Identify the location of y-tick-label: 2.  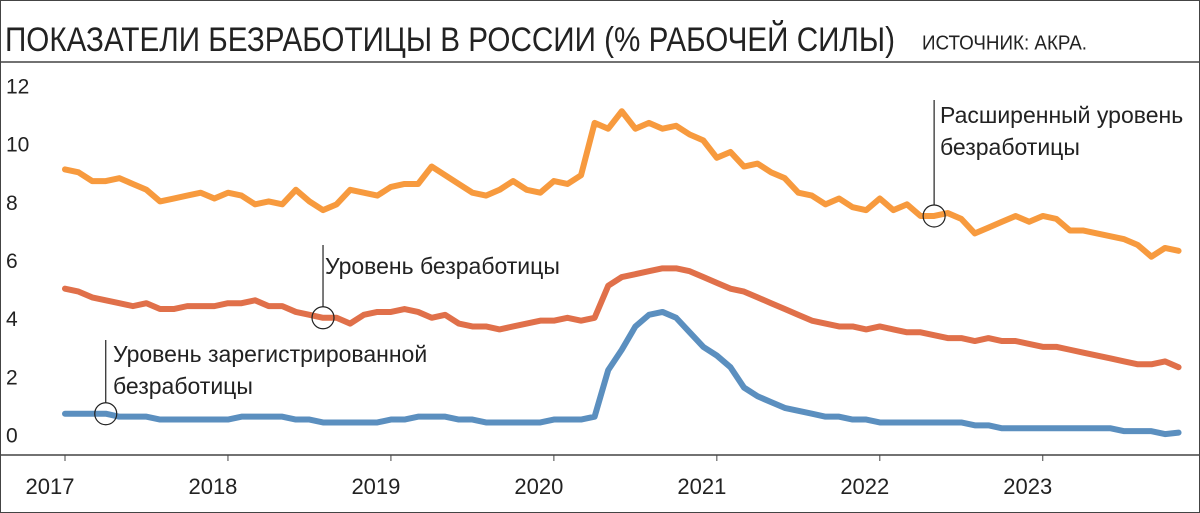
(12, 377).